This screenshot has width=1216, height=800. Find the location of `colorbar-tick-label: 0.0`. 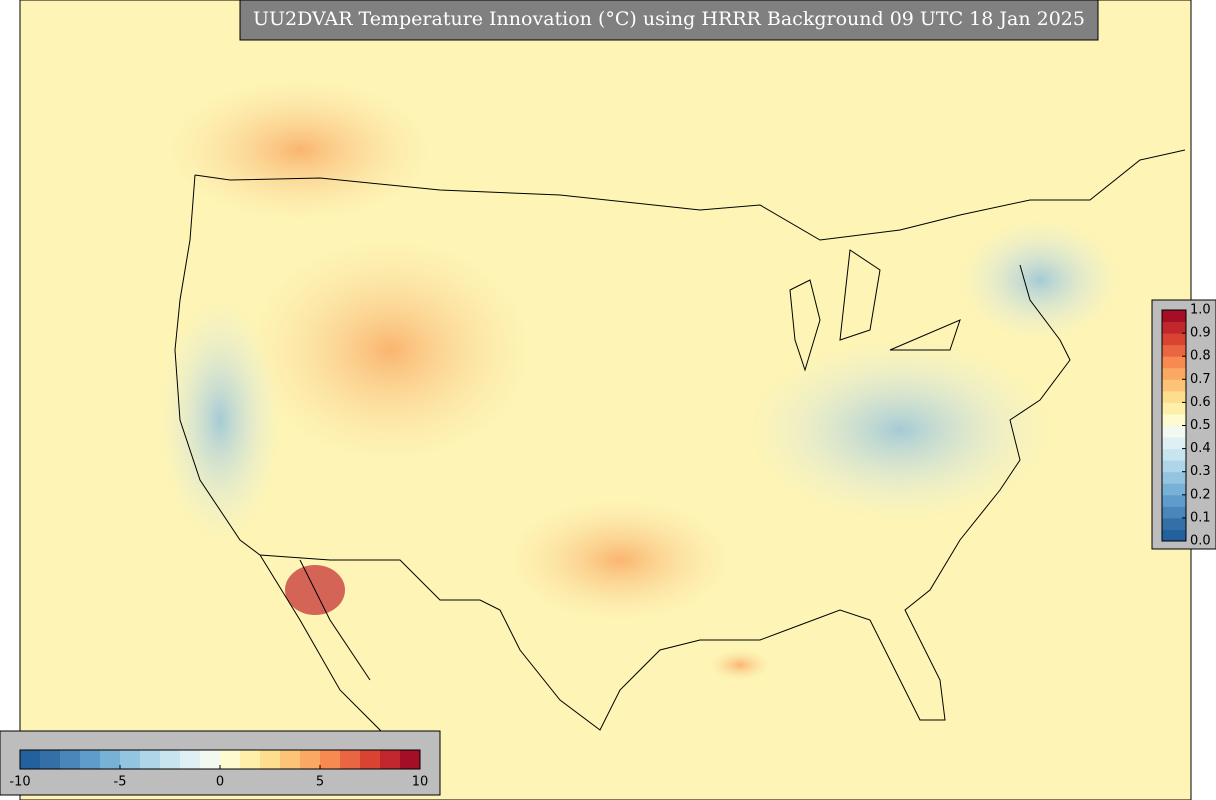

colorbar-tick-label: 0.0 is located at coordinates (1200, 541).